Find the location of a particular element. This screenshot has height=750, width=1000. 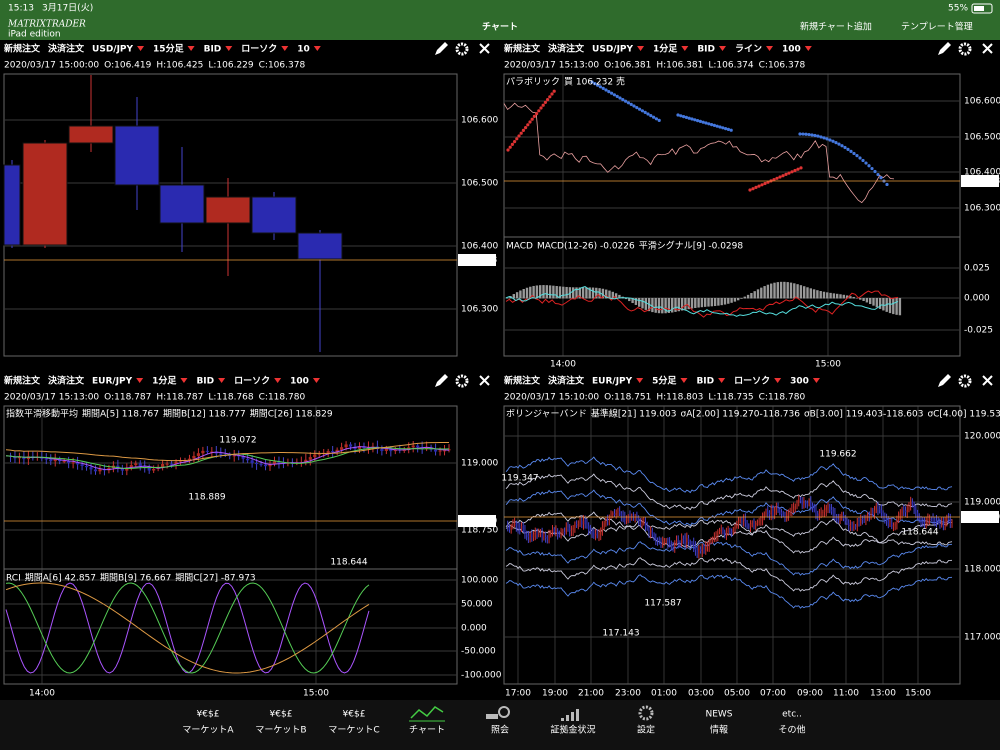

add-chart: 新規チャート追加 is located at coordinates (836, 27).